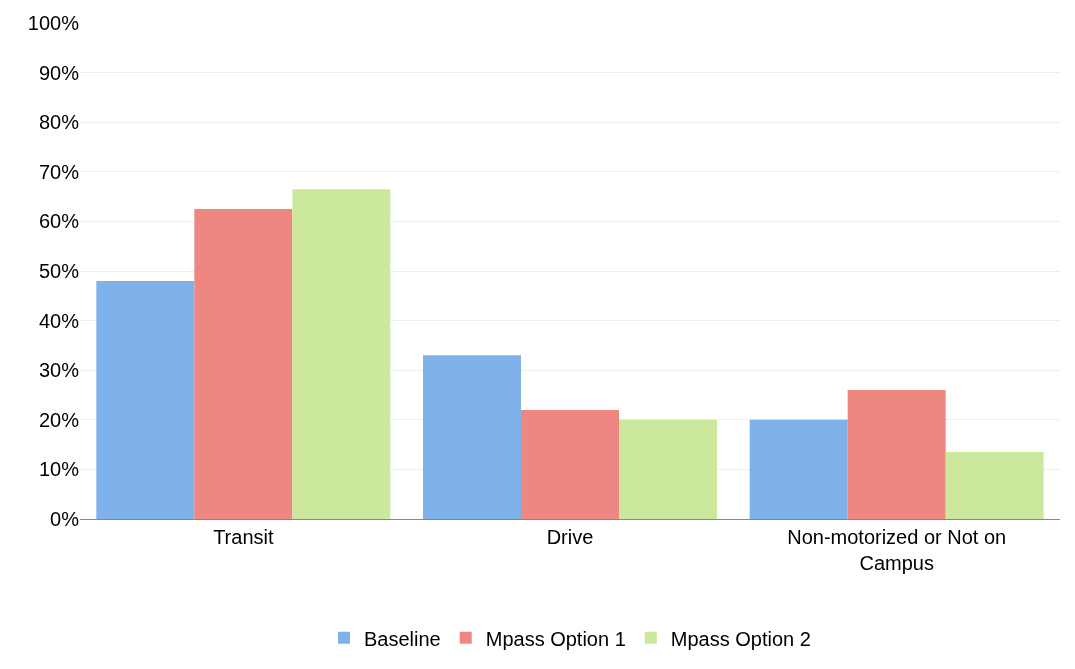 Image resolution: width=1075 pixels, height=669 pixels. I want to click on y-tick-label: 50%, so click(59, 271).